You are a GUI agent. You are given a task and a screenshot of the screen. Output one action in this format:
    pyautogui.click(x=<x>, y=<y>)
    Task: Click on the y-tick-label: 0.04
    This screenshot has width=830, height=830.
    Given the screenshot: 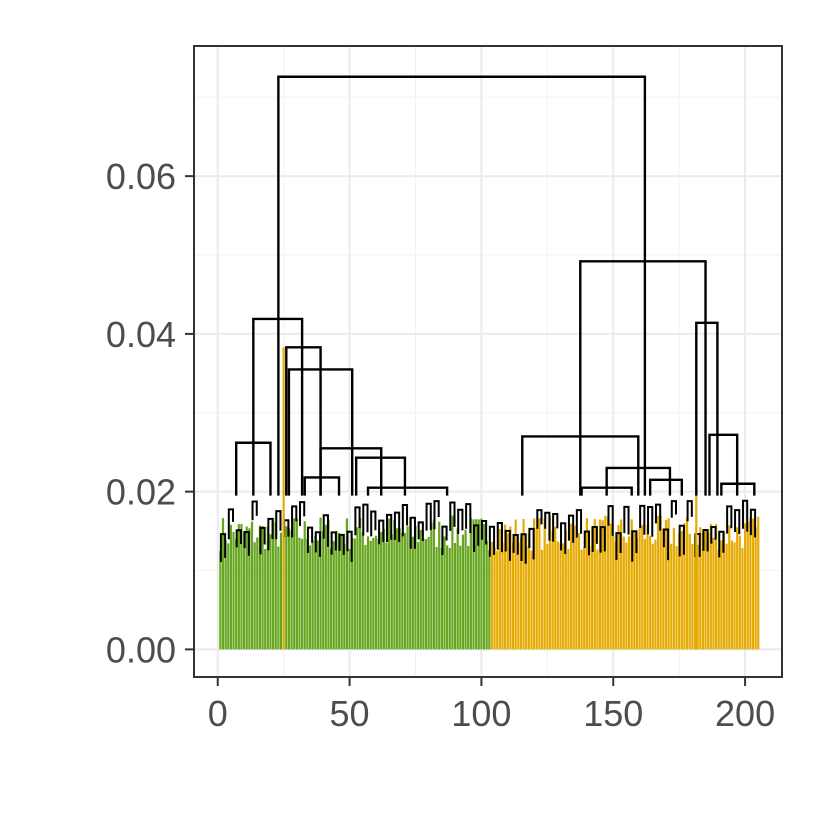 What is the action you would take?
    pyautogui.click(x=141, y=334)
    